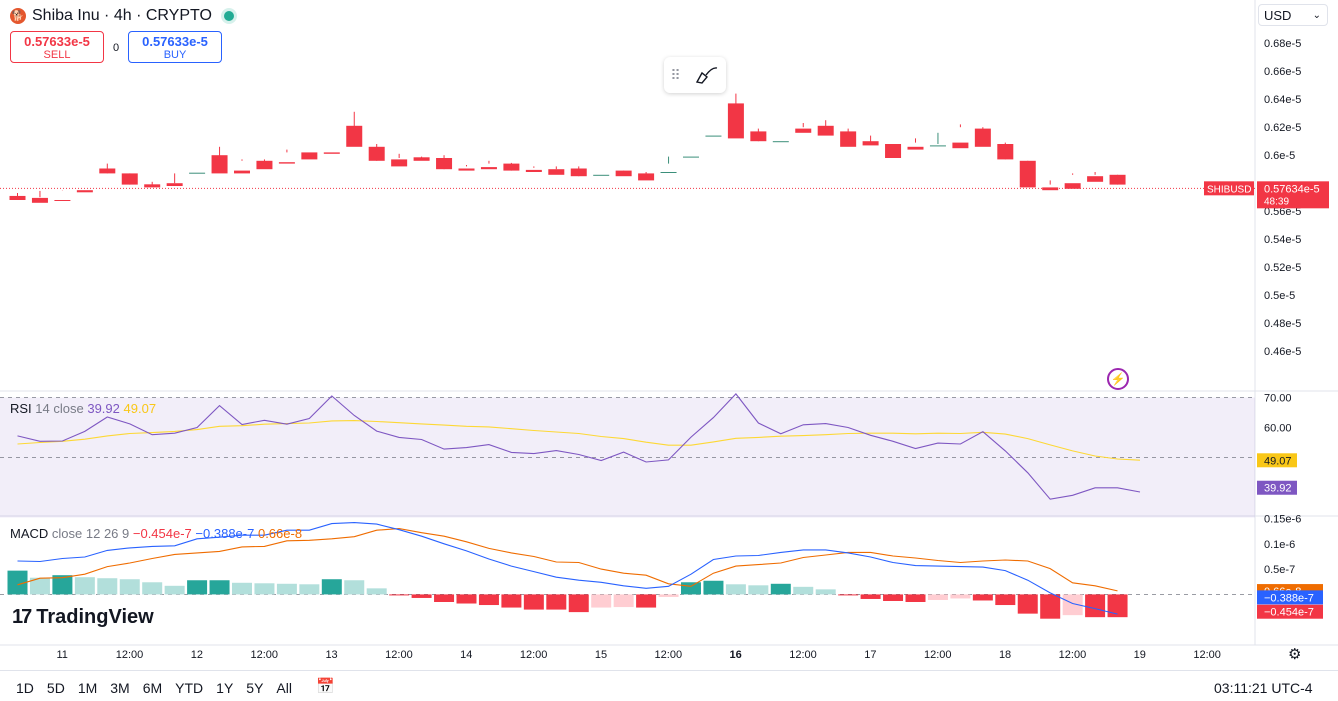 This screenshot has width=1338, height=701. Describe the element at coordinates (122, 15) in the screenshot. I see `symbol-title: Shiba Inu · 4h · CRYPTO` at that location.